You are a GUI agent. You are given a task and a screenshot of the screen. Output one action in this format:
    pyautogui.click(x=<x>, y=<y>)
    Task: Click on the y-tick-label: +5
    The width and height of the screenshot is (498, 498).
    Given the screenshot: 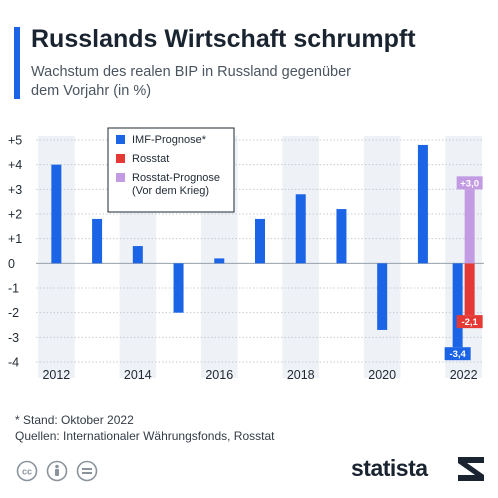 What is the action you would take?
    pyautogui.click(x=15, y=141)
    